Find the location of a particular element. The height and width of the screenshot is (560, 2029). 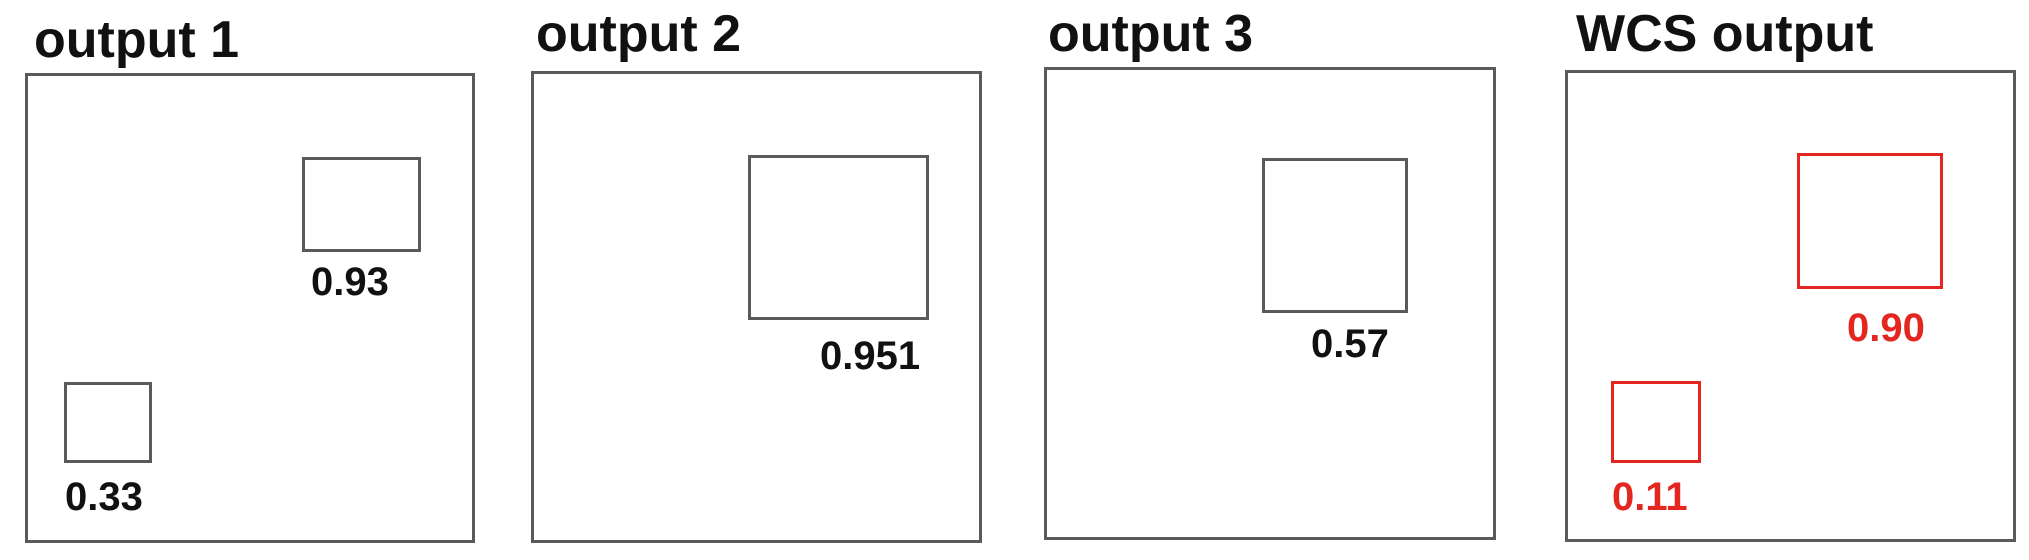

confidence-score: 0.11 is located at coordinates (1650, 497).